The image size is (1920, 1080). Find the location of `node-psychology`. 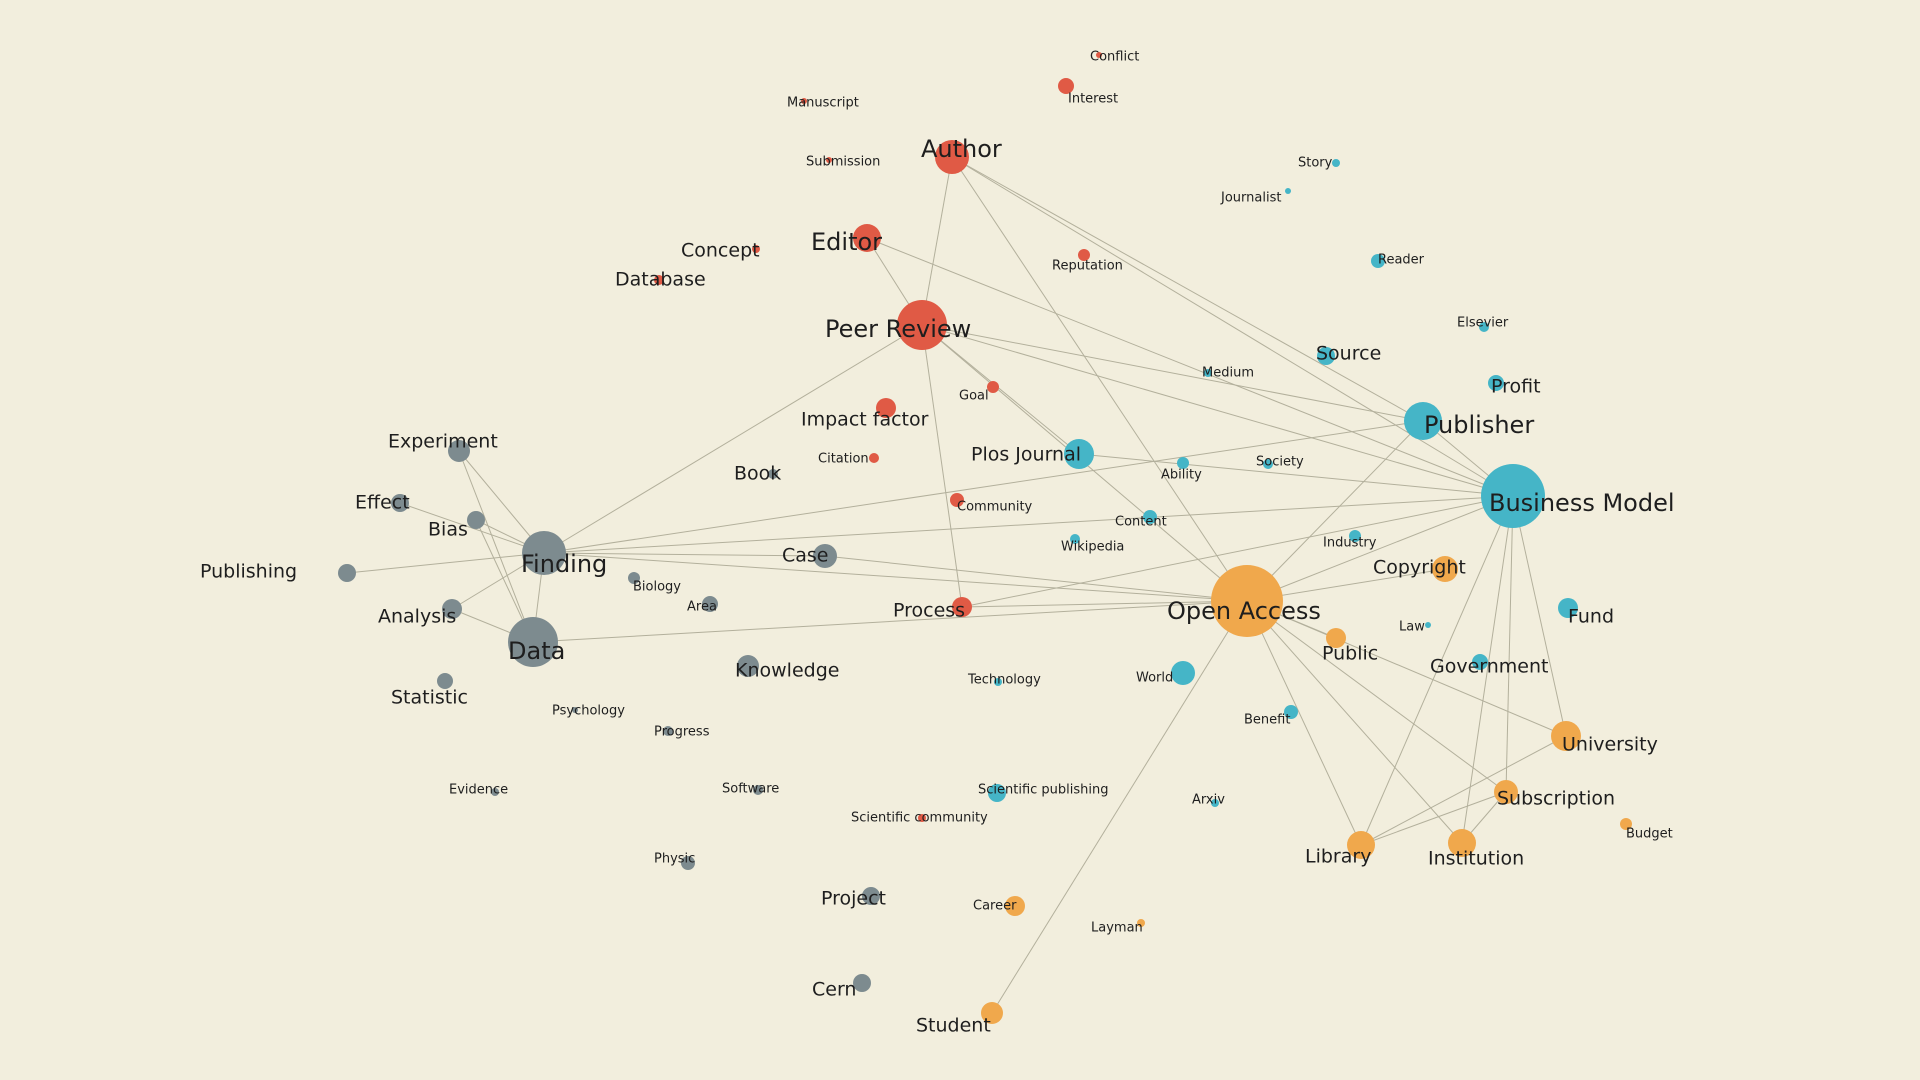

node-psychology is located at coordinates (575, 710).